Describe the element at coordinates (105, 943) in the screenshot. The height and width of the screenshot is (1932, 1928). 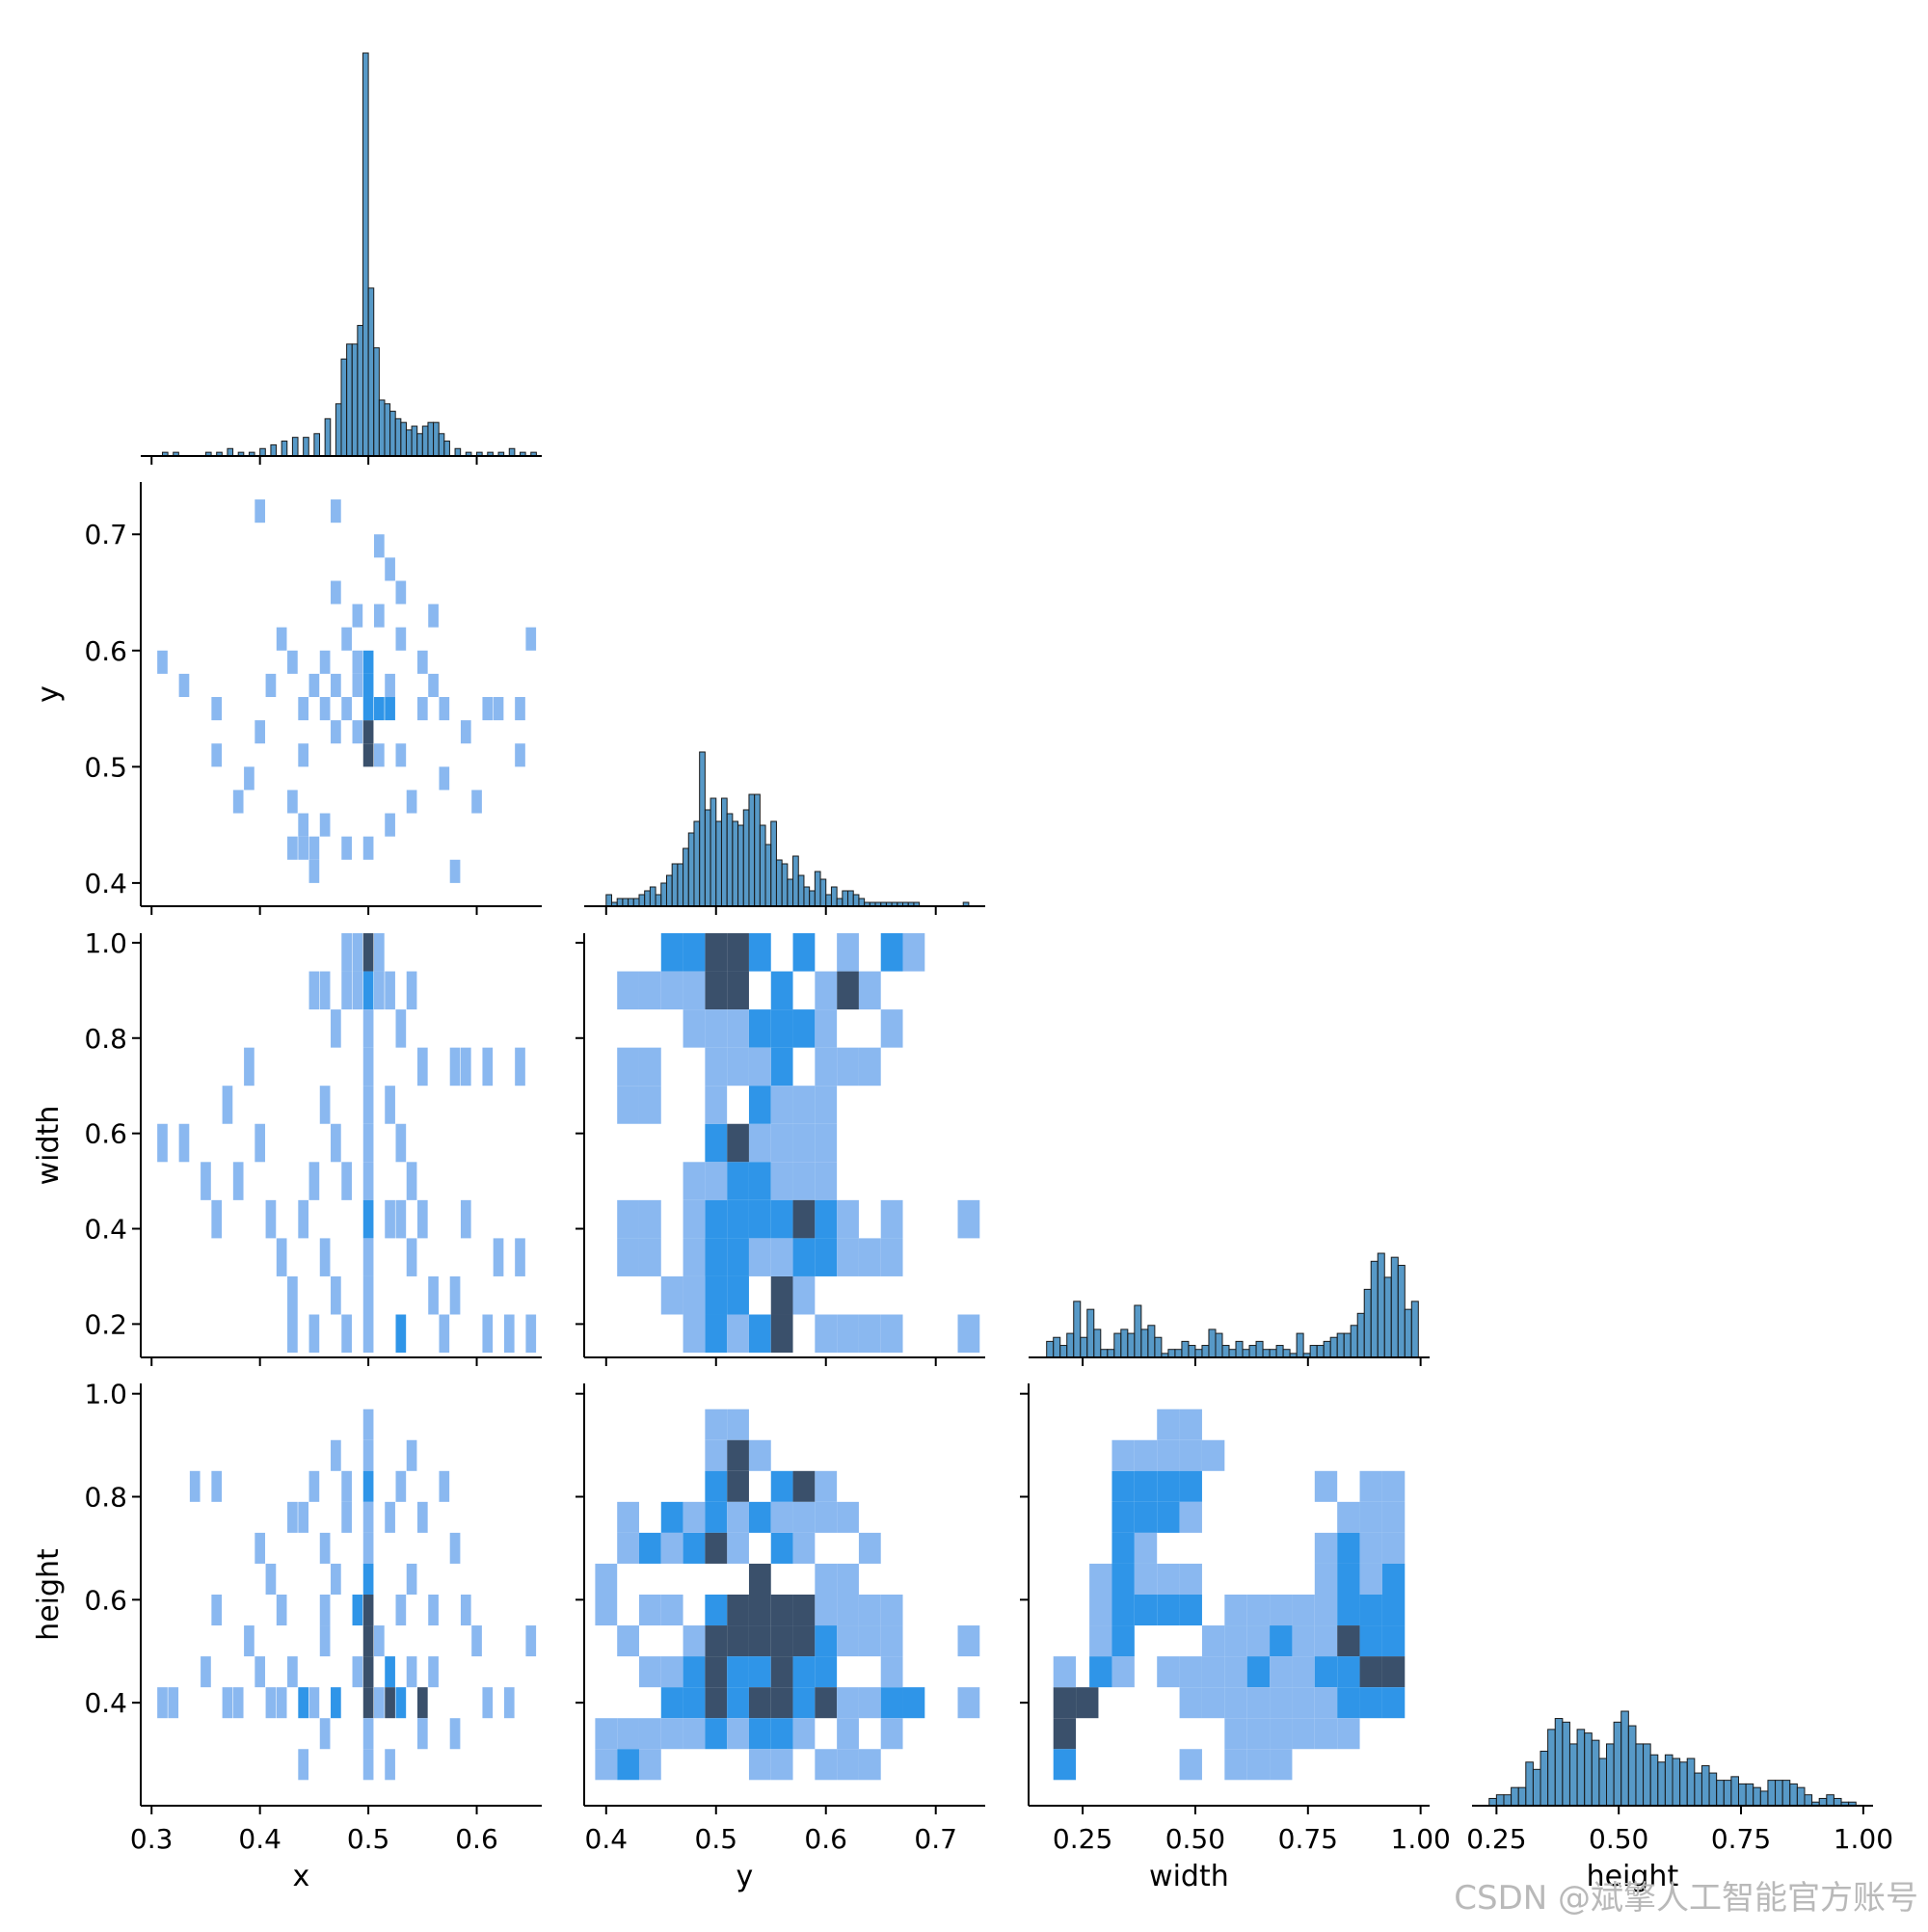
I see `y-tick-label: 1.0` at that location.